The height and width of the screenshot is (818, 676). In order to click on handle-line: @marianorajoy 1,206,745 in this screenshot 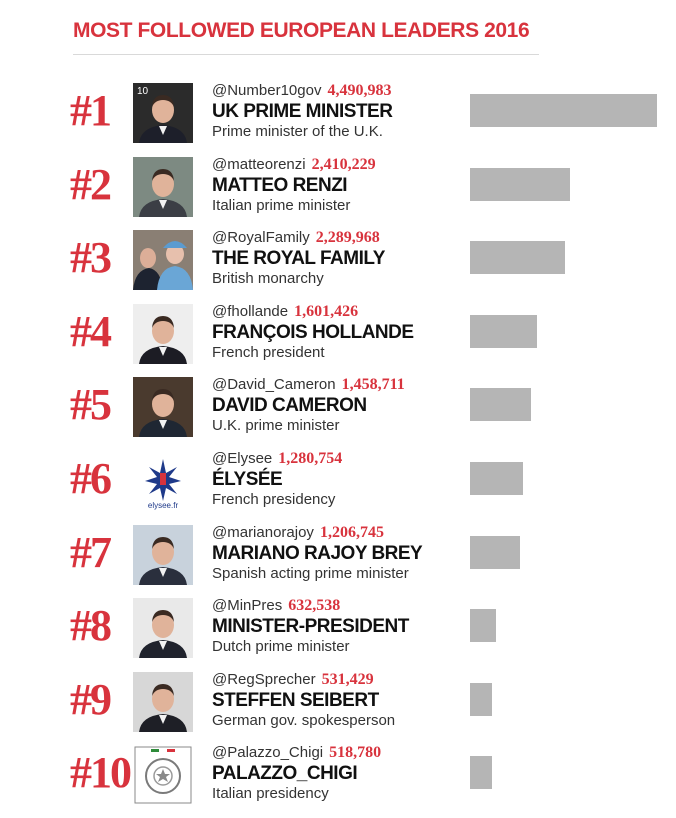, I will do `click(298, 534)`.